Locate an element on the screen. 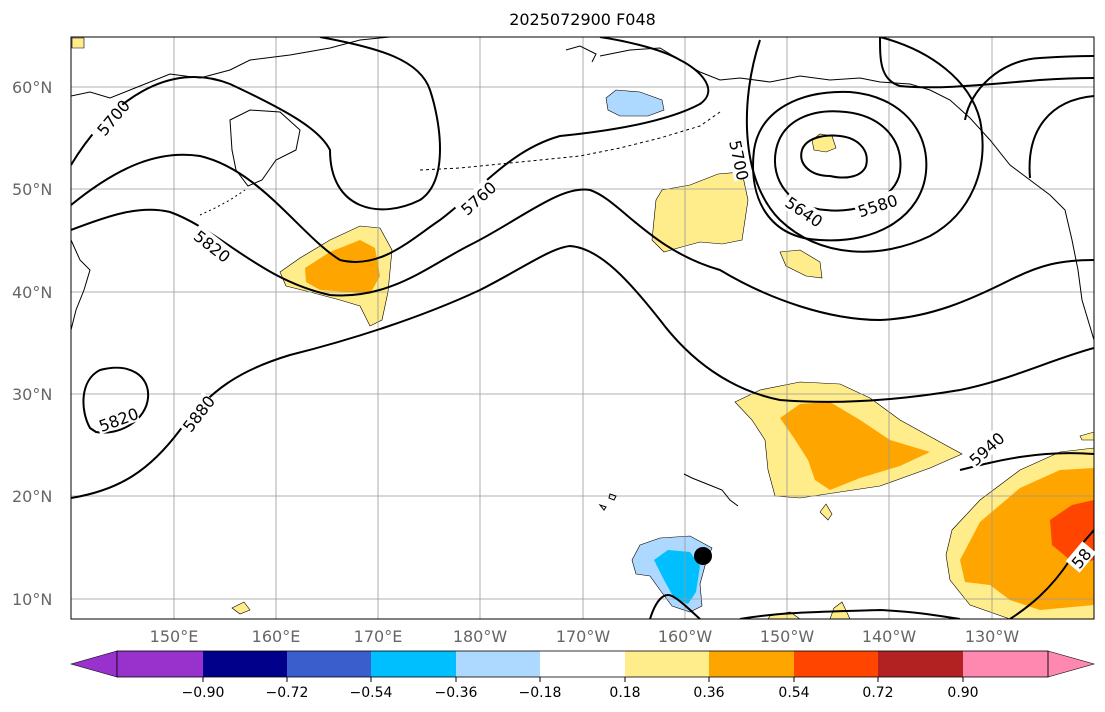  colorbar-left-arrow is located at coordinates (93, 664).